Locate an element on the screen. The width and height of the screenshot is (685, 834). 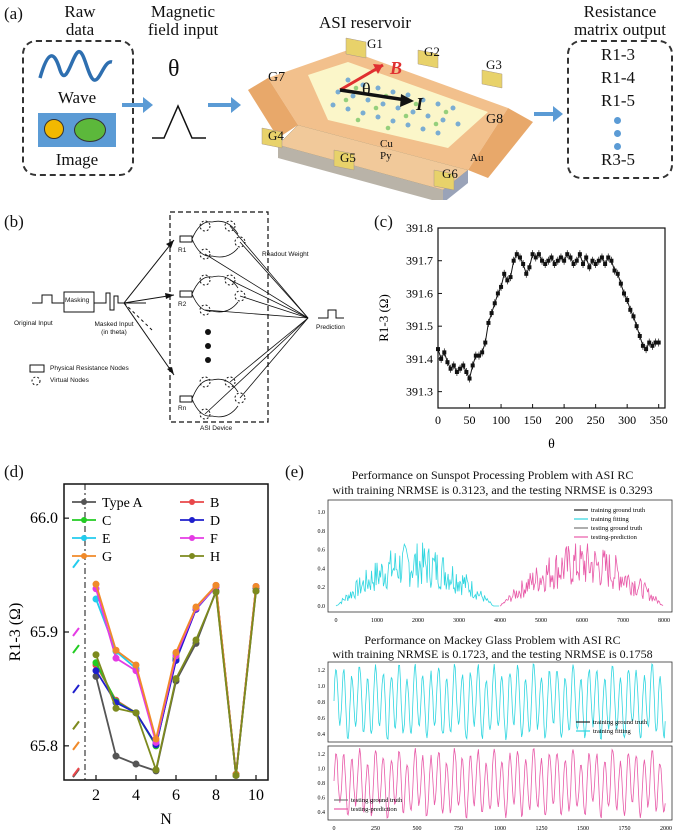
d-ytick-label: 66.0 is located at coordinates (44, 518).